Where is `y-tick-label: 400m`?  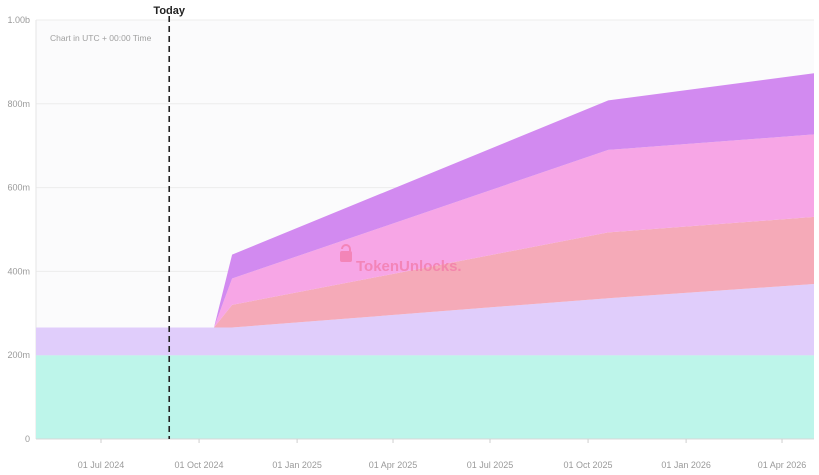
y-tick-label: 400m is located at coordinates (18, 271).